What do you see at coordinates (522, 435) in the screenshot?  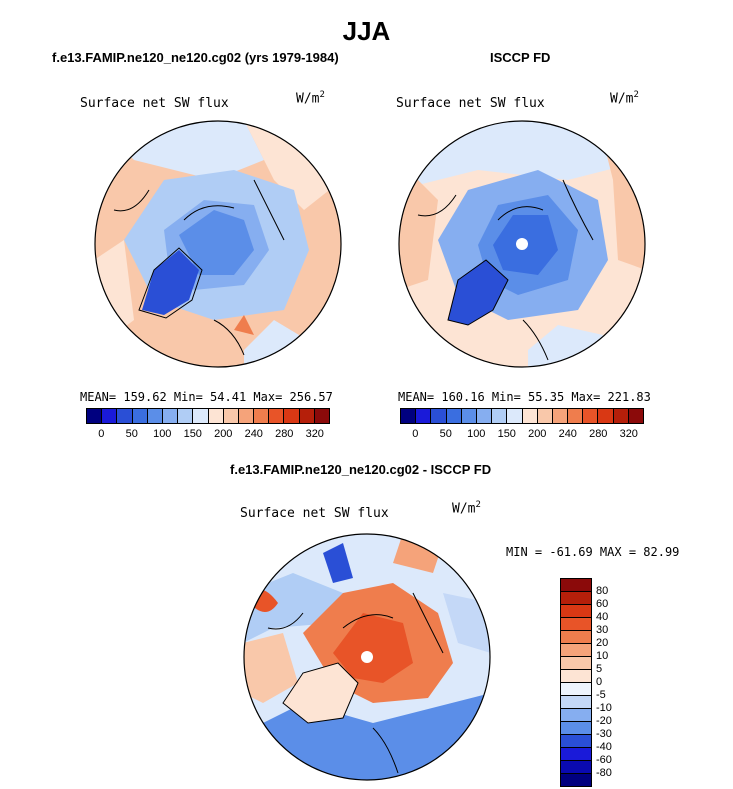 I see `right-colorbar-ticks: 0 50 100 150 200 240 280 320` at bounding box center [522, 435].